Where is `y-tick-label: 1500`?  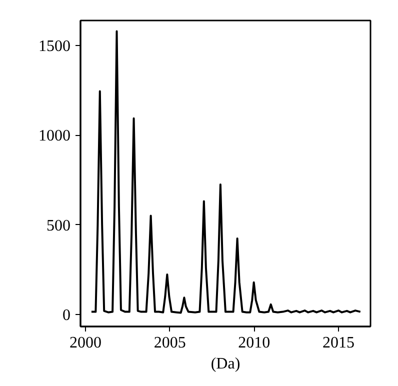
y-tick-label: 1500 is located at coordinates (54, 47).